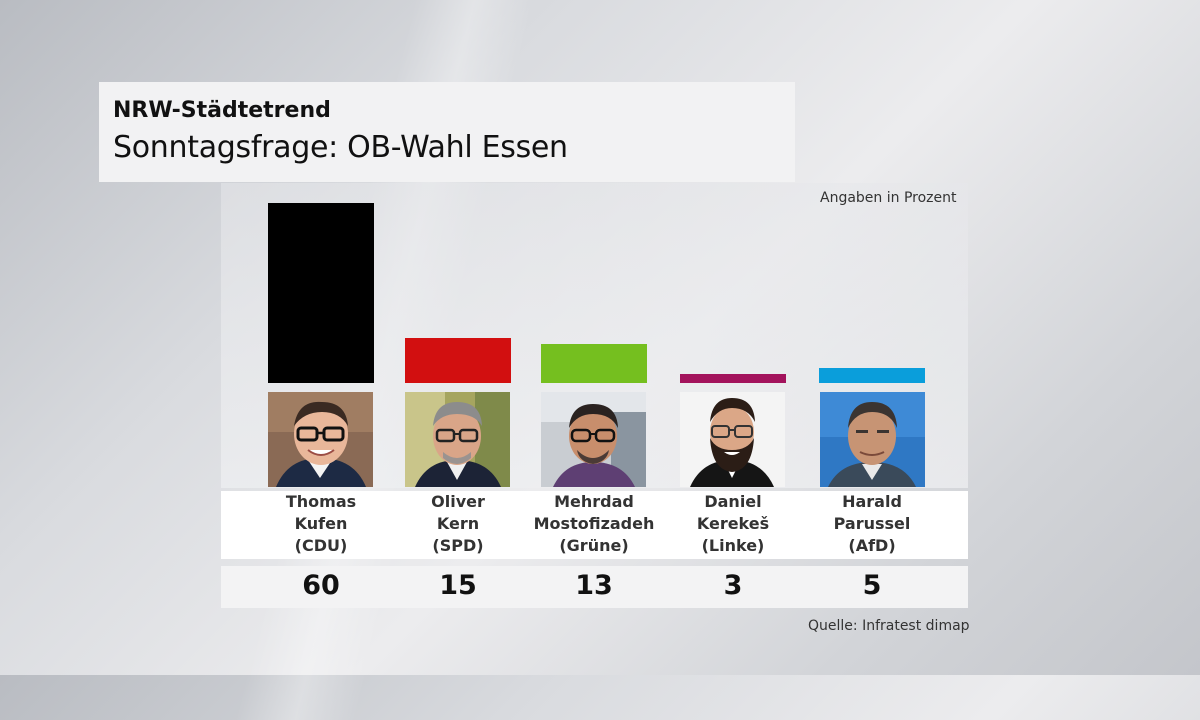  Describe the element at coordinates (321, 501) in the screenshot. I see `candidate-first: Thomas` at that location.